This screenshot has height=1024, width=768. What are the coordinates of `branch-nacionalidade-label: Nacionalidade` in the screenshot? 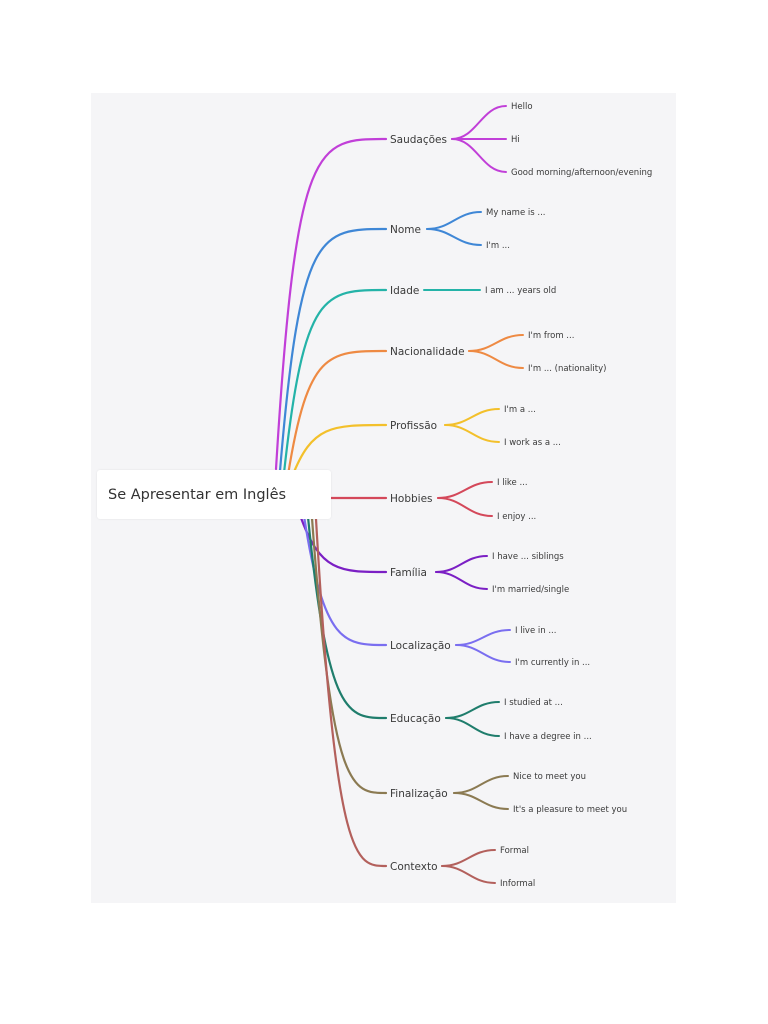 It's located at (427, 352).